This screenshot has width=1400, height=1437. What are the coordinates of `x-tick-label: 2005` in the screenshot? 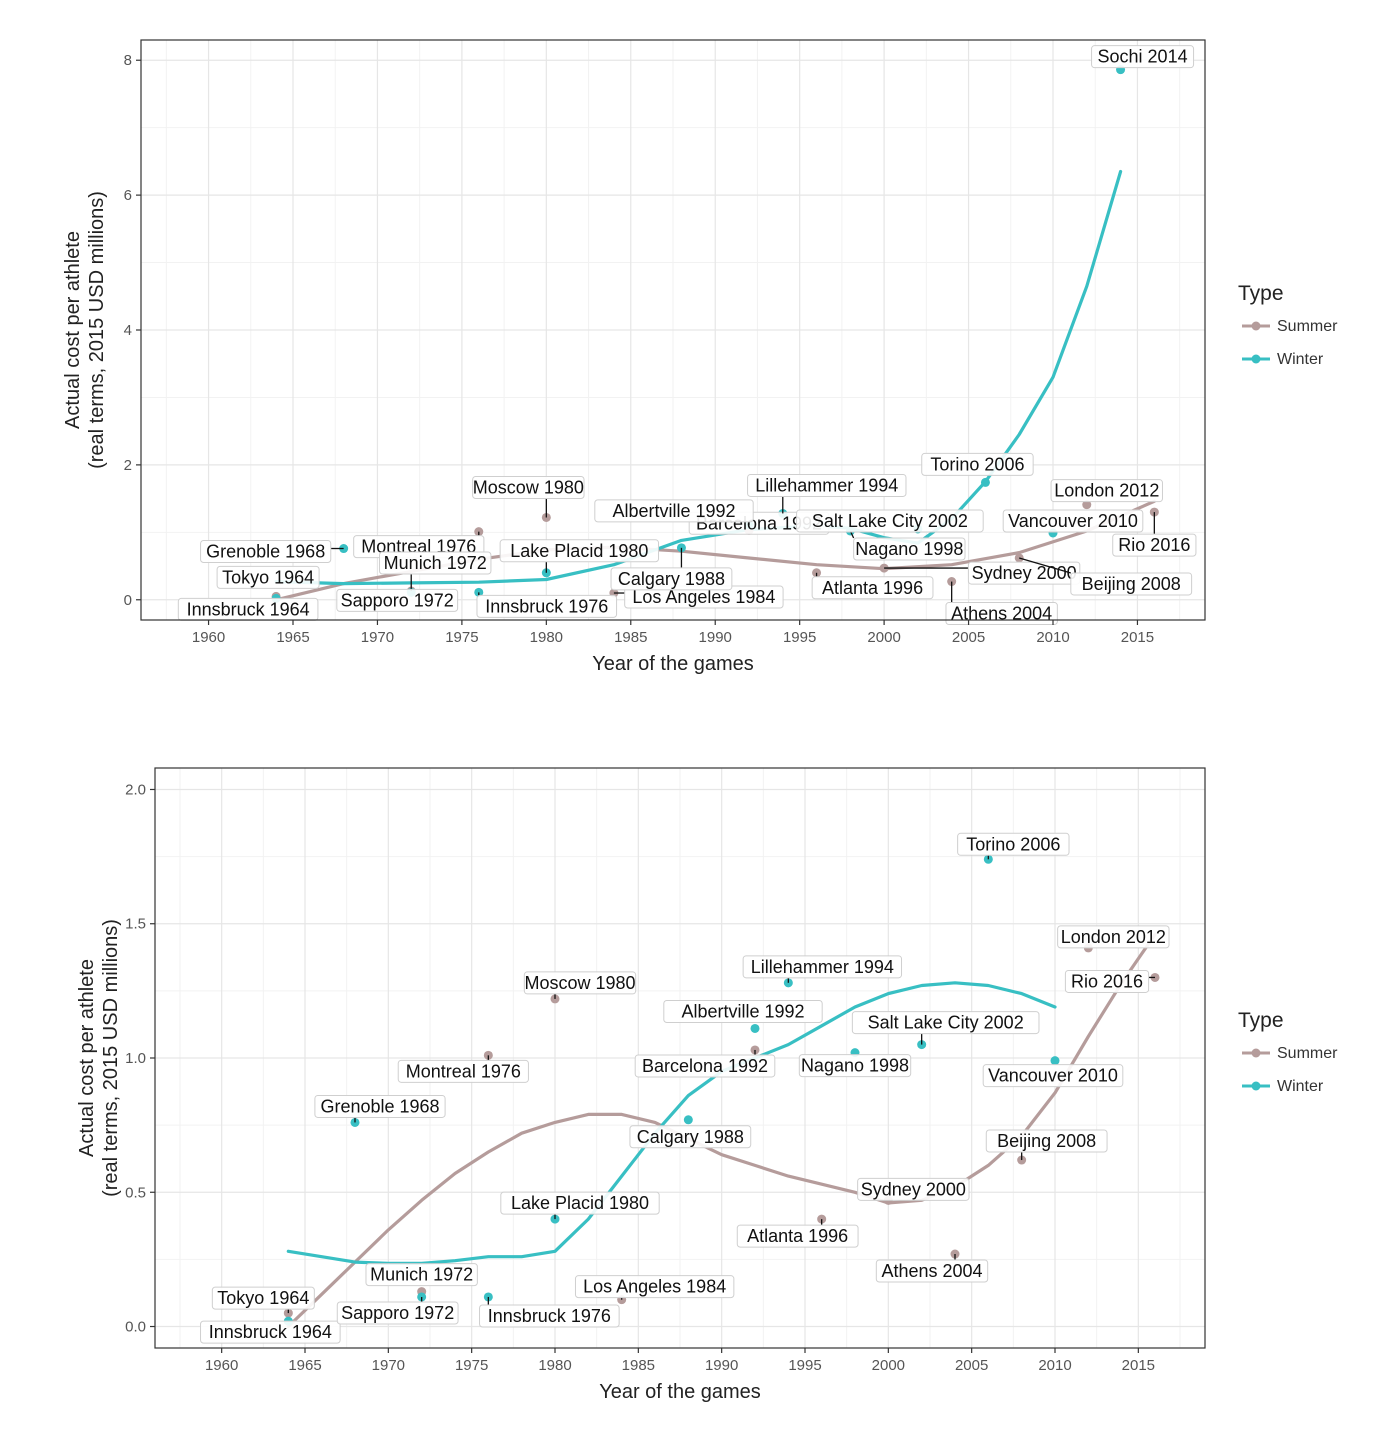 It's located at (968, 637).